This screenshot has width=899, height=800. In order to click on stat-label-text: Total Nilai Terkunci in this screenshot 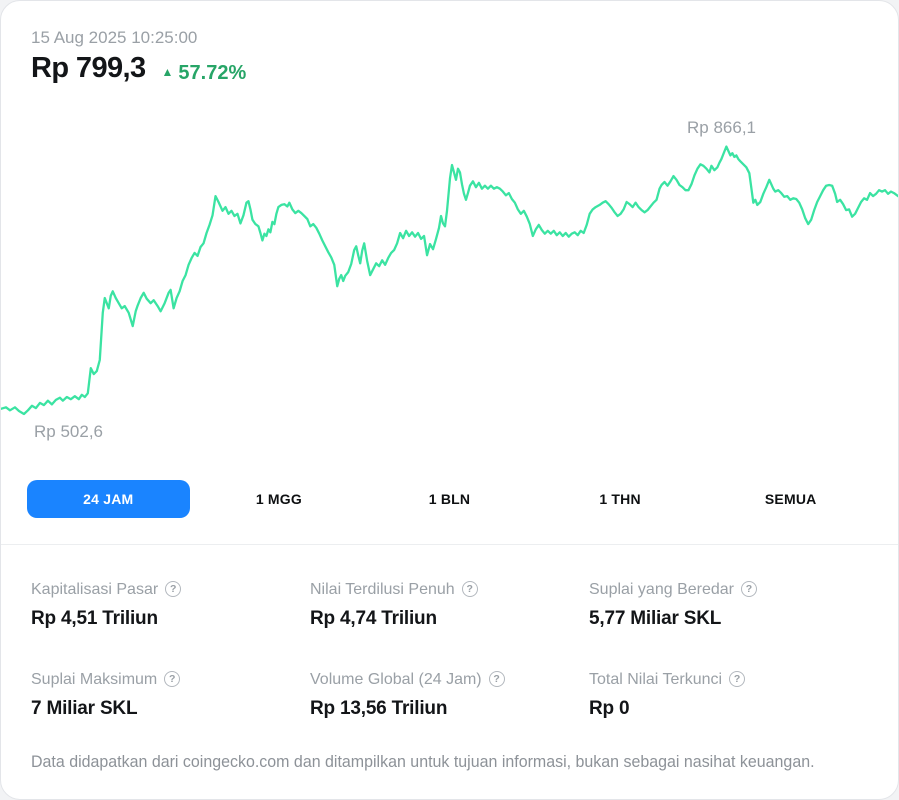, I will do `click(656, 679)`.